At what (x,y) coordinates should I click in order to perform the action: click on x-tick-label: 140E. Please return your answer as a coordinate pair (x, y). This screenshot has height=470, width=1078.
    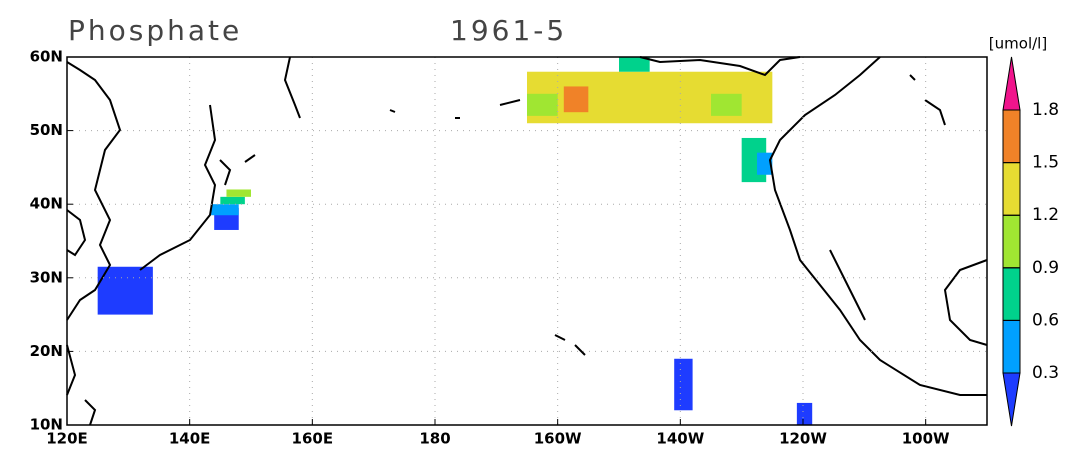
    Looking at the image, I should click on (190, 439).